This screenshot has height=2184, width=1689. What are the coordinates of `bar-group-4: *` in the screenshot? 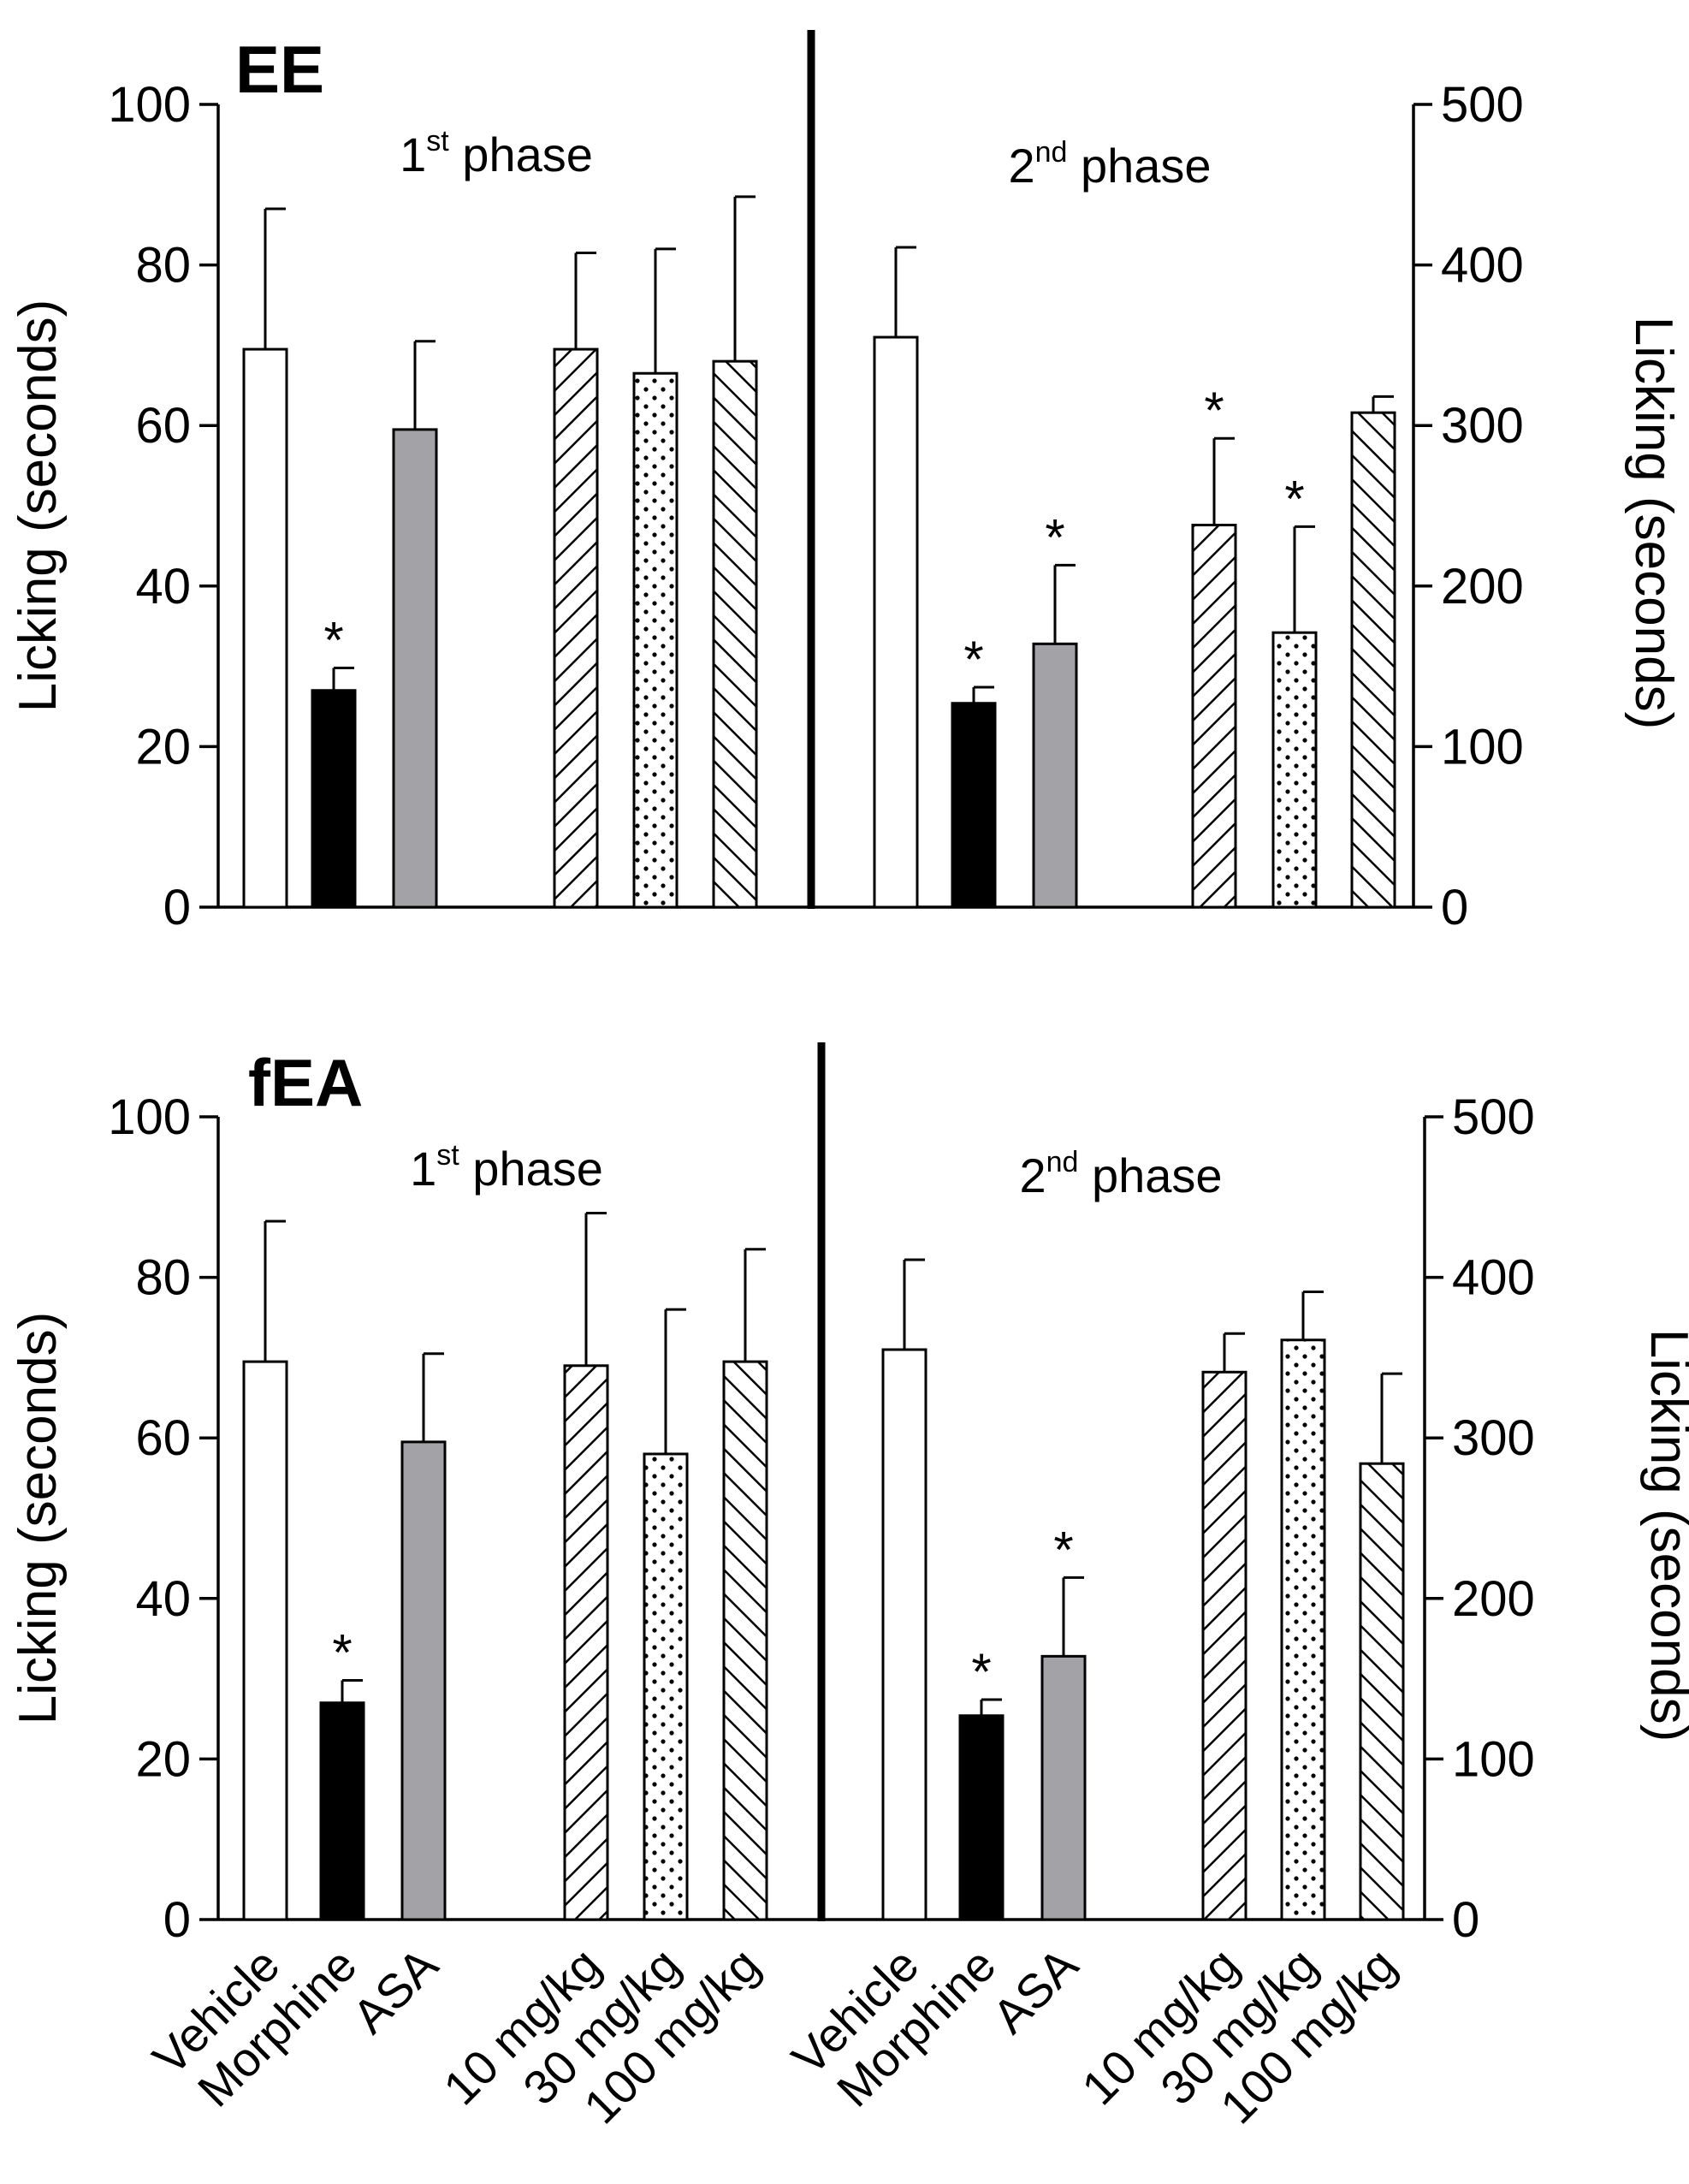 It's located at (1294, 689).